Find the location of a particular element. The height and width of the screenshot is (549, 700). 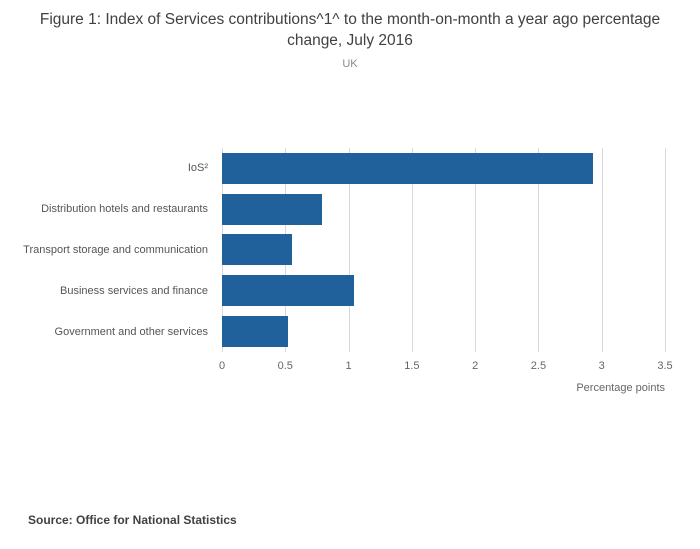

bar-row: IoS² is located at coordinates (426, 168).